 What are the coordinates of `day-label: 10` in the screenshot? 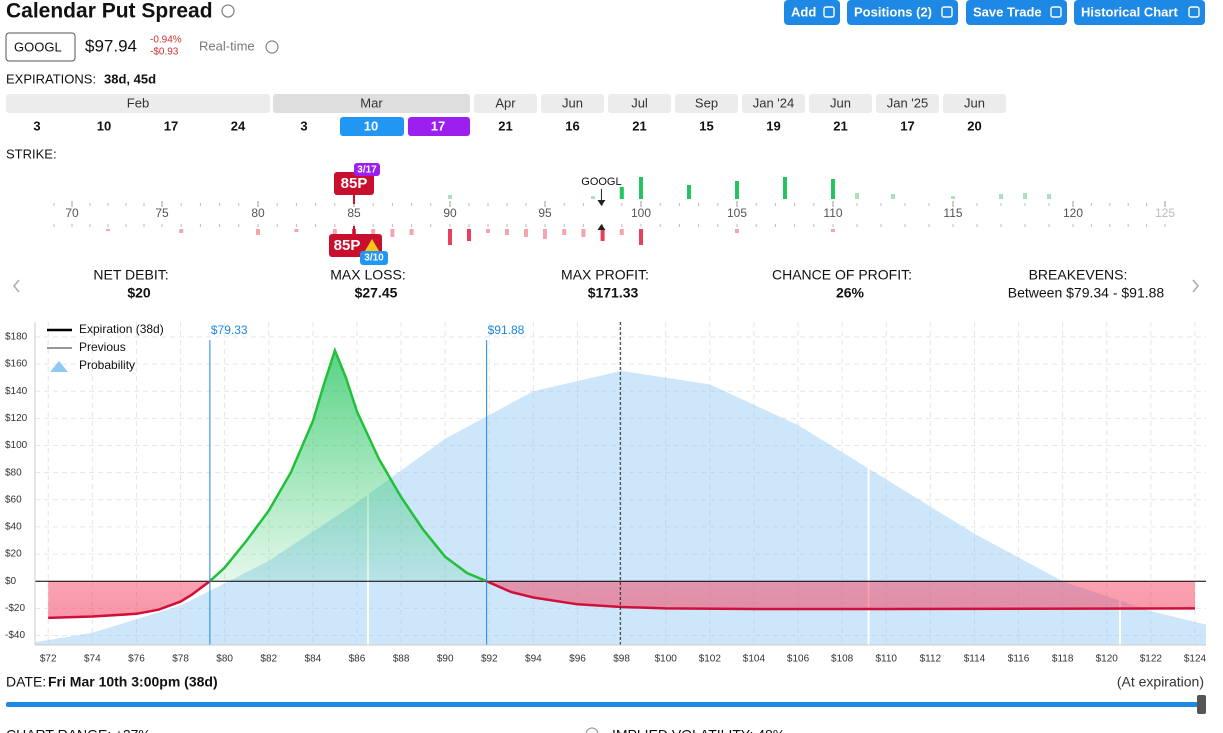 It's located at (104, 125).